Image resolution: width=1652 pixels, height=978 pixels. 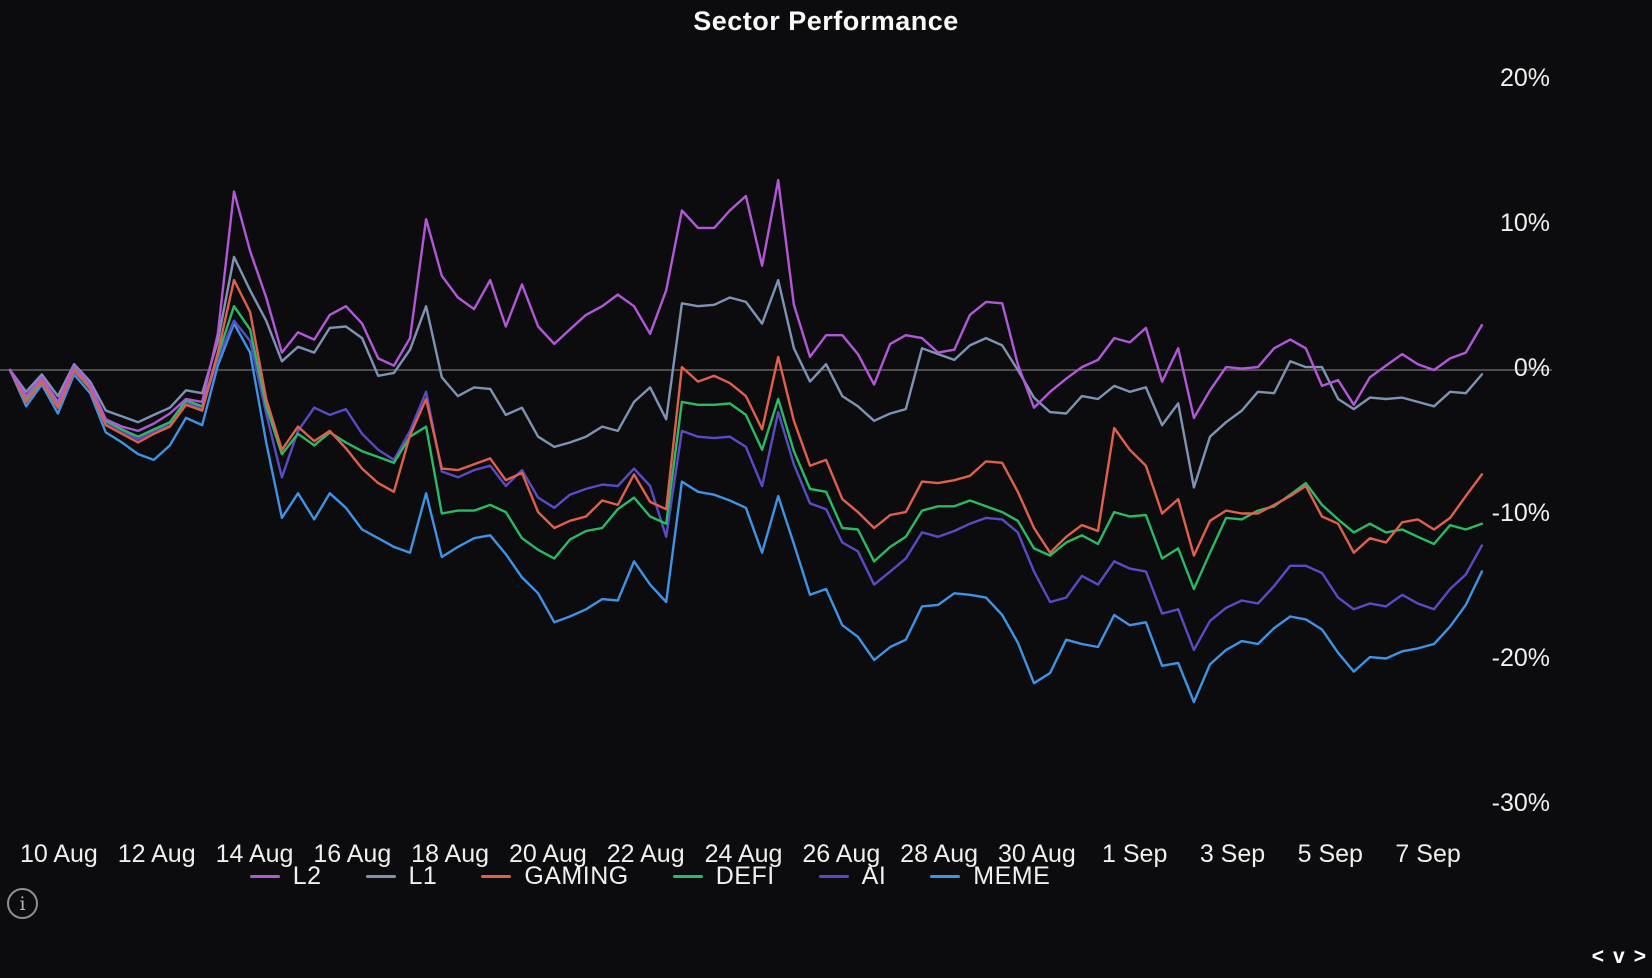 I want to click on legend-label: DEFI, so click(x=745, y=876).